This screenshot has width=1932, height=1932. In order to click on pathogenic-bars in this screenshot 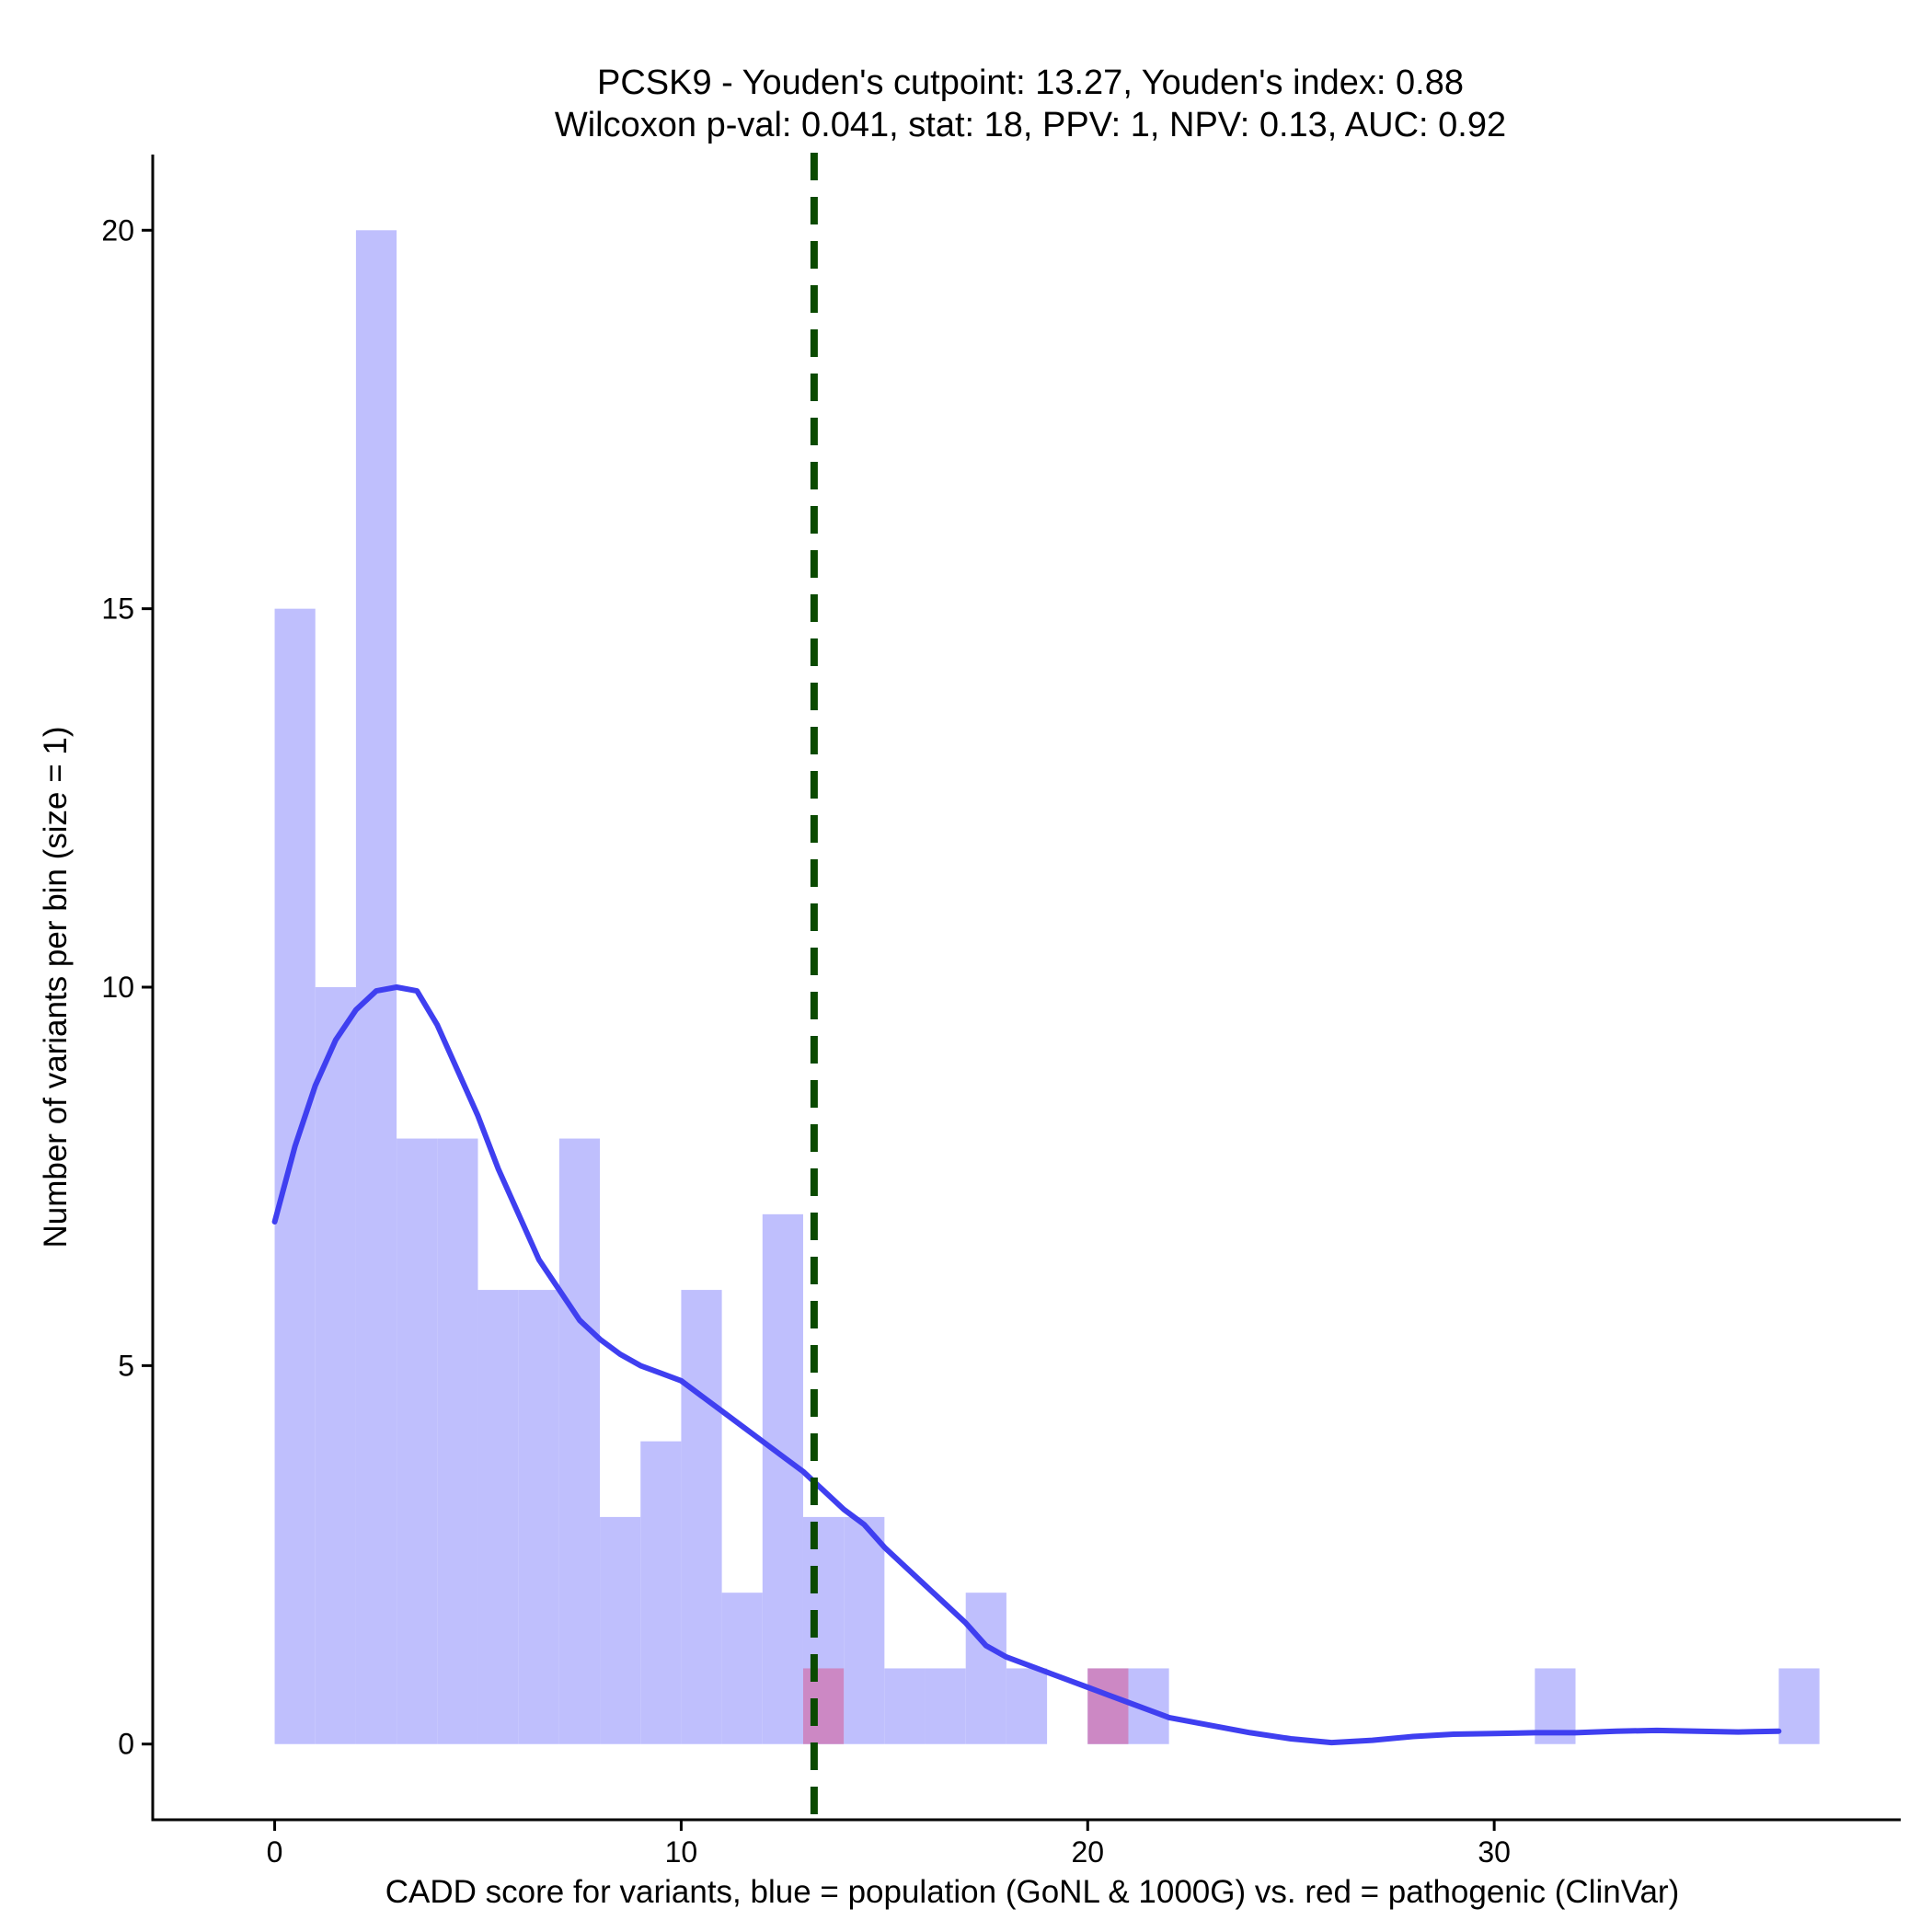, I will do `click(965, 1706)`.